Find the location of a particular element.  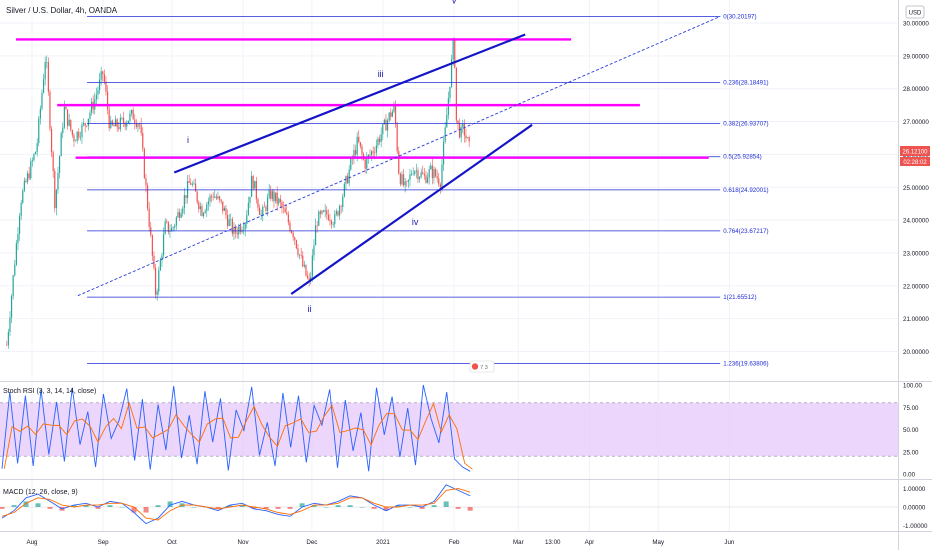

macd-pane: 1.00000 0.00000 -1.00000 is located at coordinates (464, 507).